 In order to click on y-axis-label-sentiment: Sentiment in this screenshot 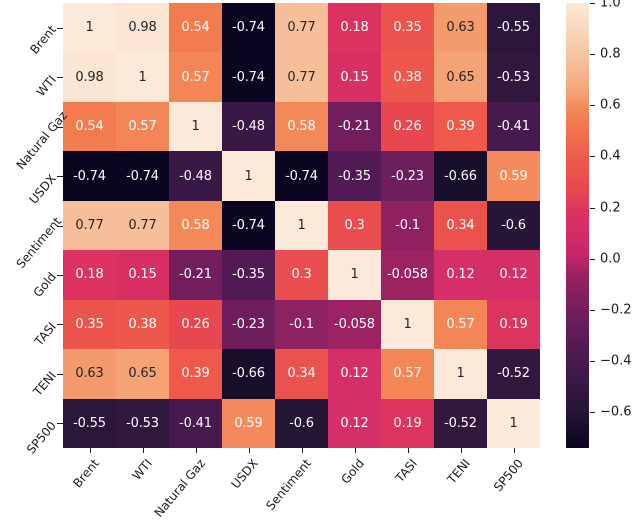, I will do `click(39, 243)`.